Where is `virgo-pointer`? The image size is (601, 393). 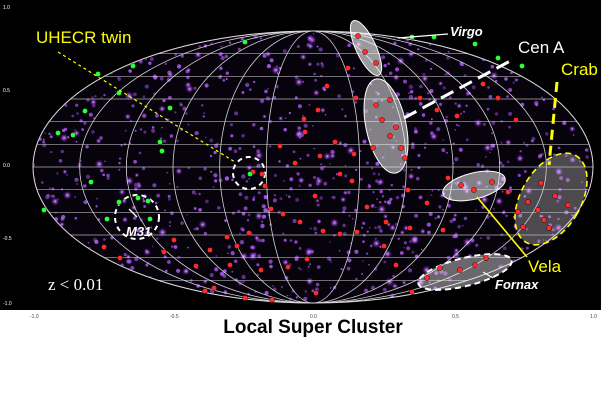 virgo-pointer is located at coordinates (423, 36).